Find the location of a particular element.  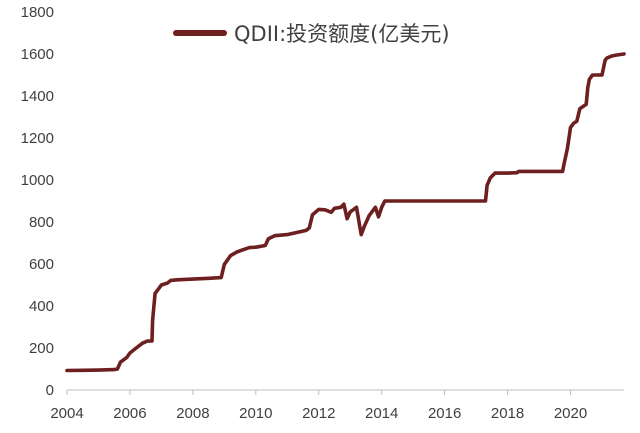

x-axis: 2004 2006 2008 2010 2012 2014 2016 2018 2020 is located at coordinates (337, 405).